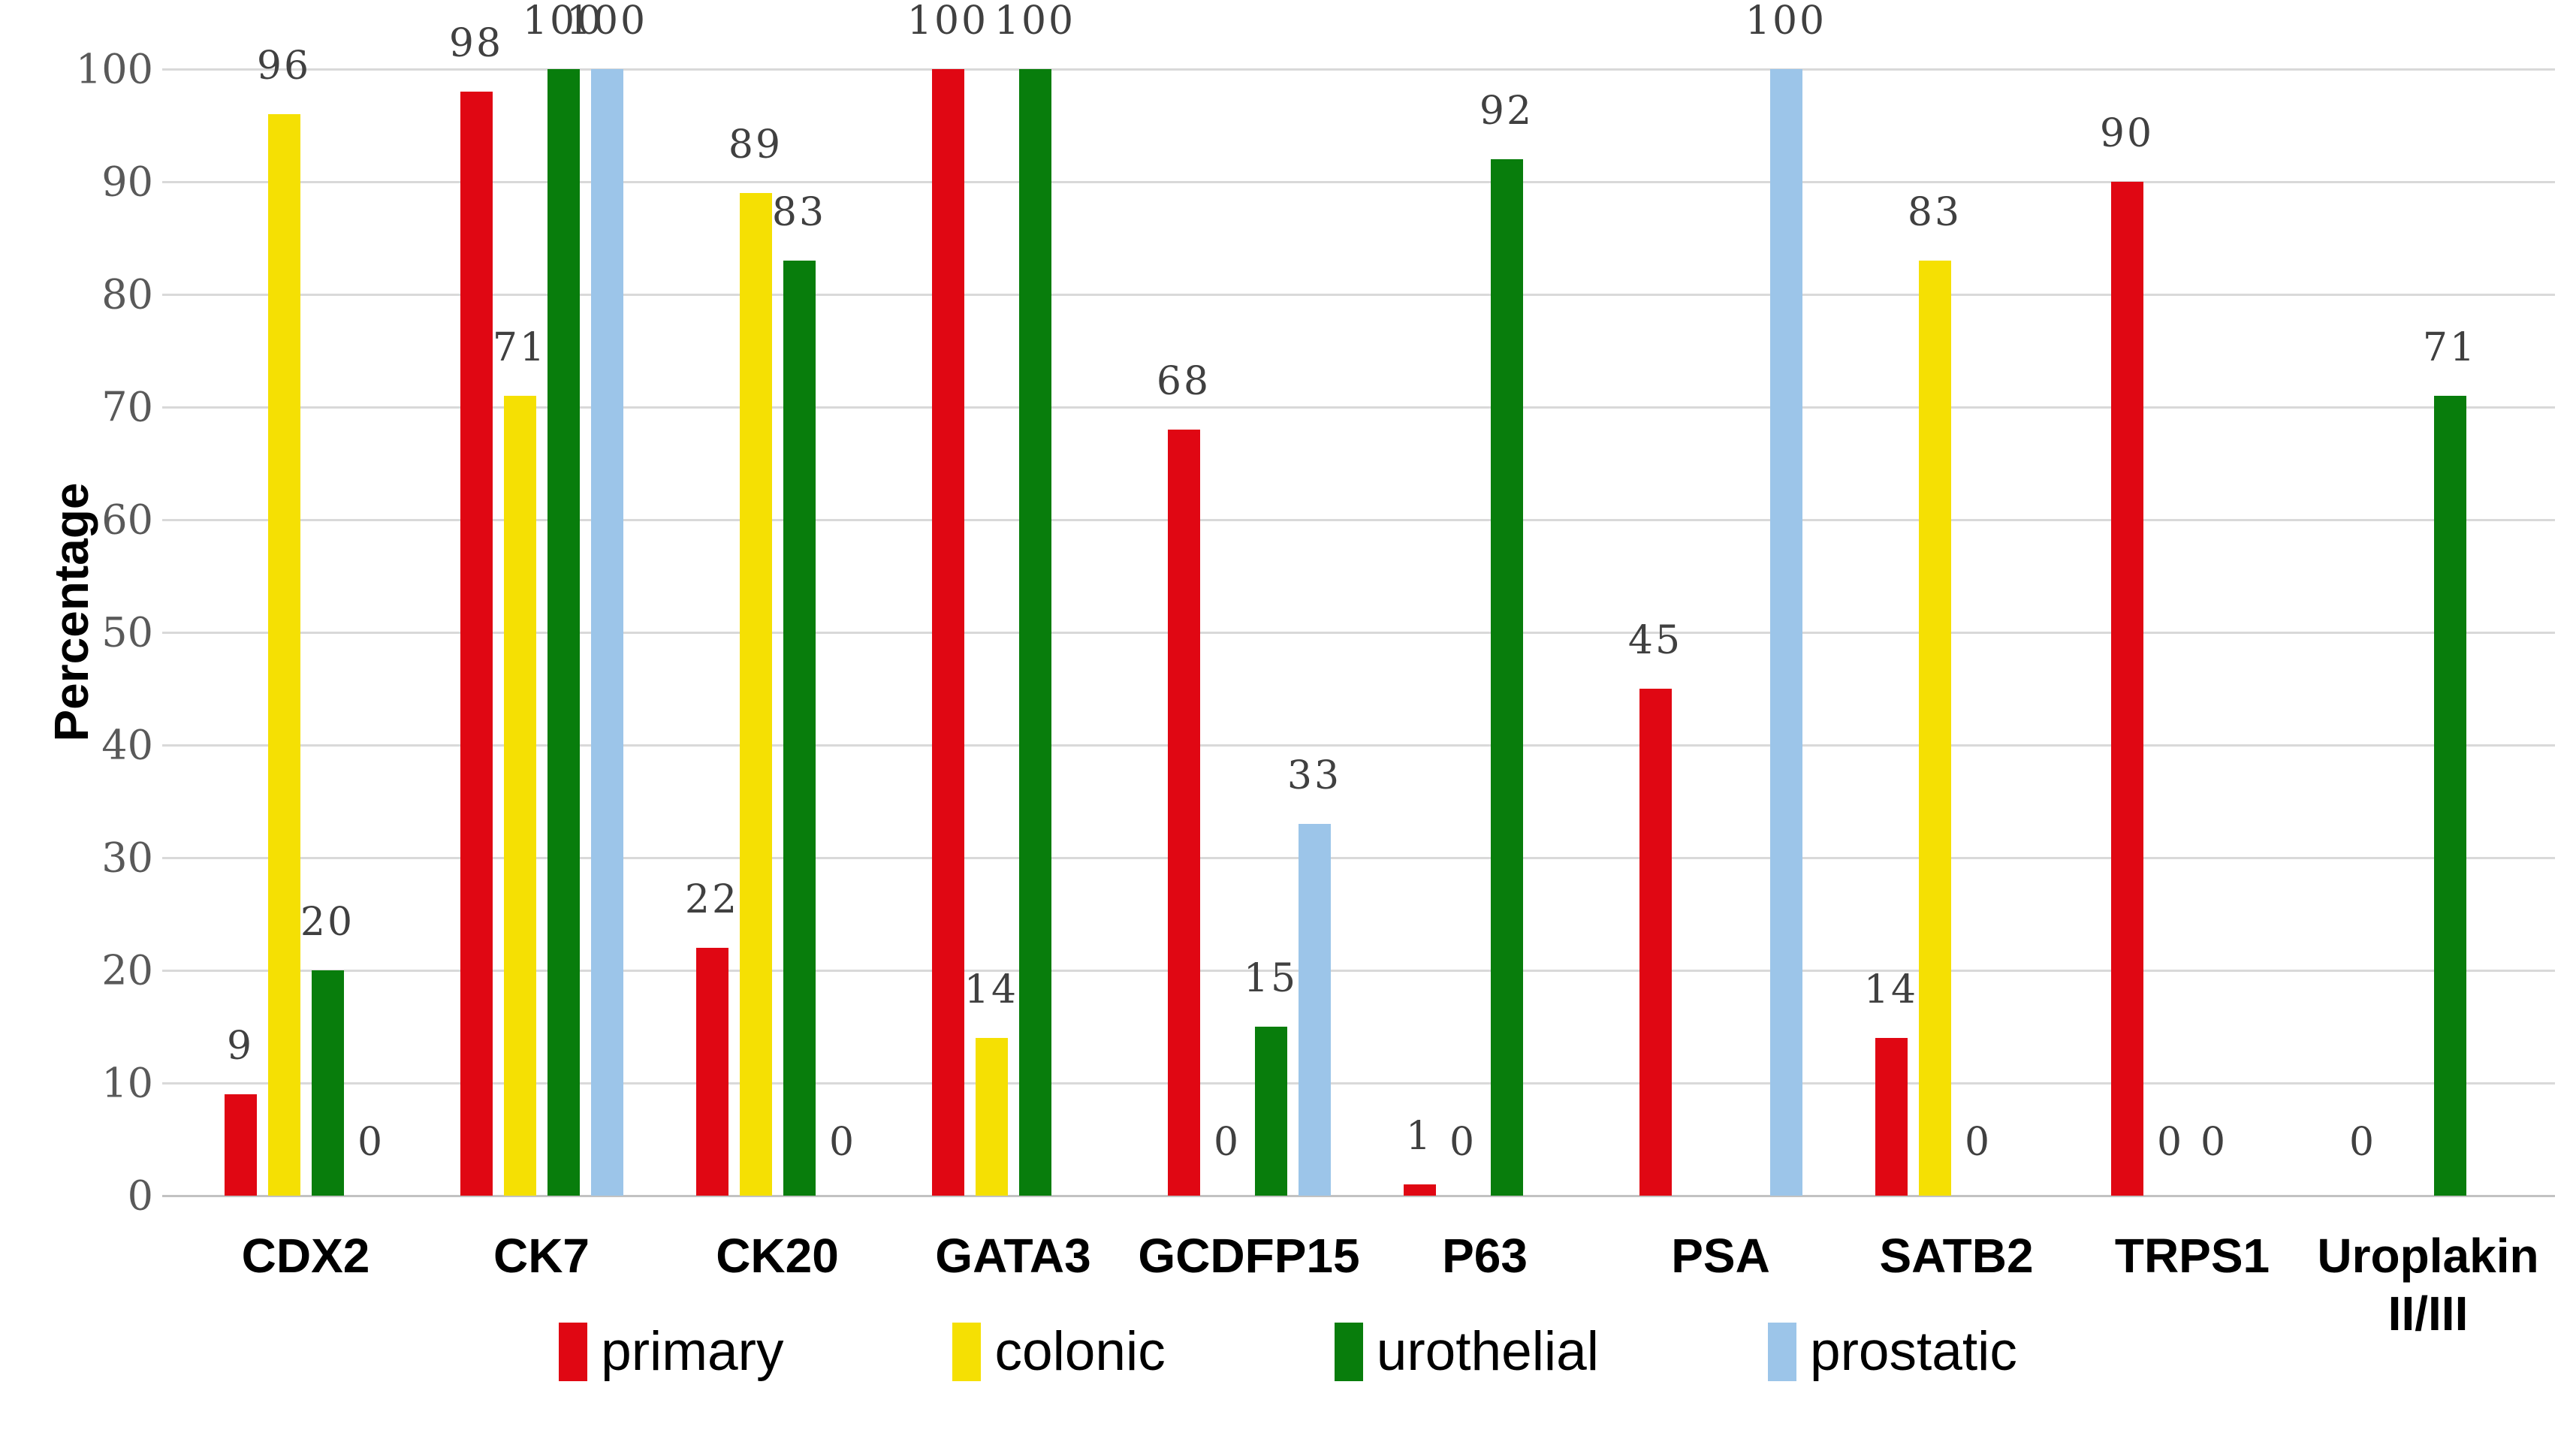  What do you see at coordinates (127, 182) in the screenshot?
I see `y-tick-label: 90` at bounding box center [127, 182].